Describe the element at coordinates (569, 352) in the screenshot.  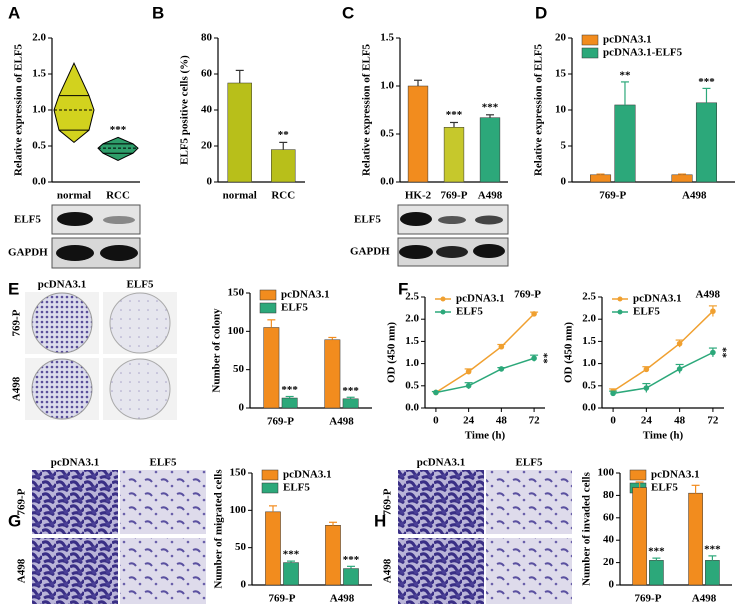
I see `y-axis-label: OD (450 nm)` at that location.